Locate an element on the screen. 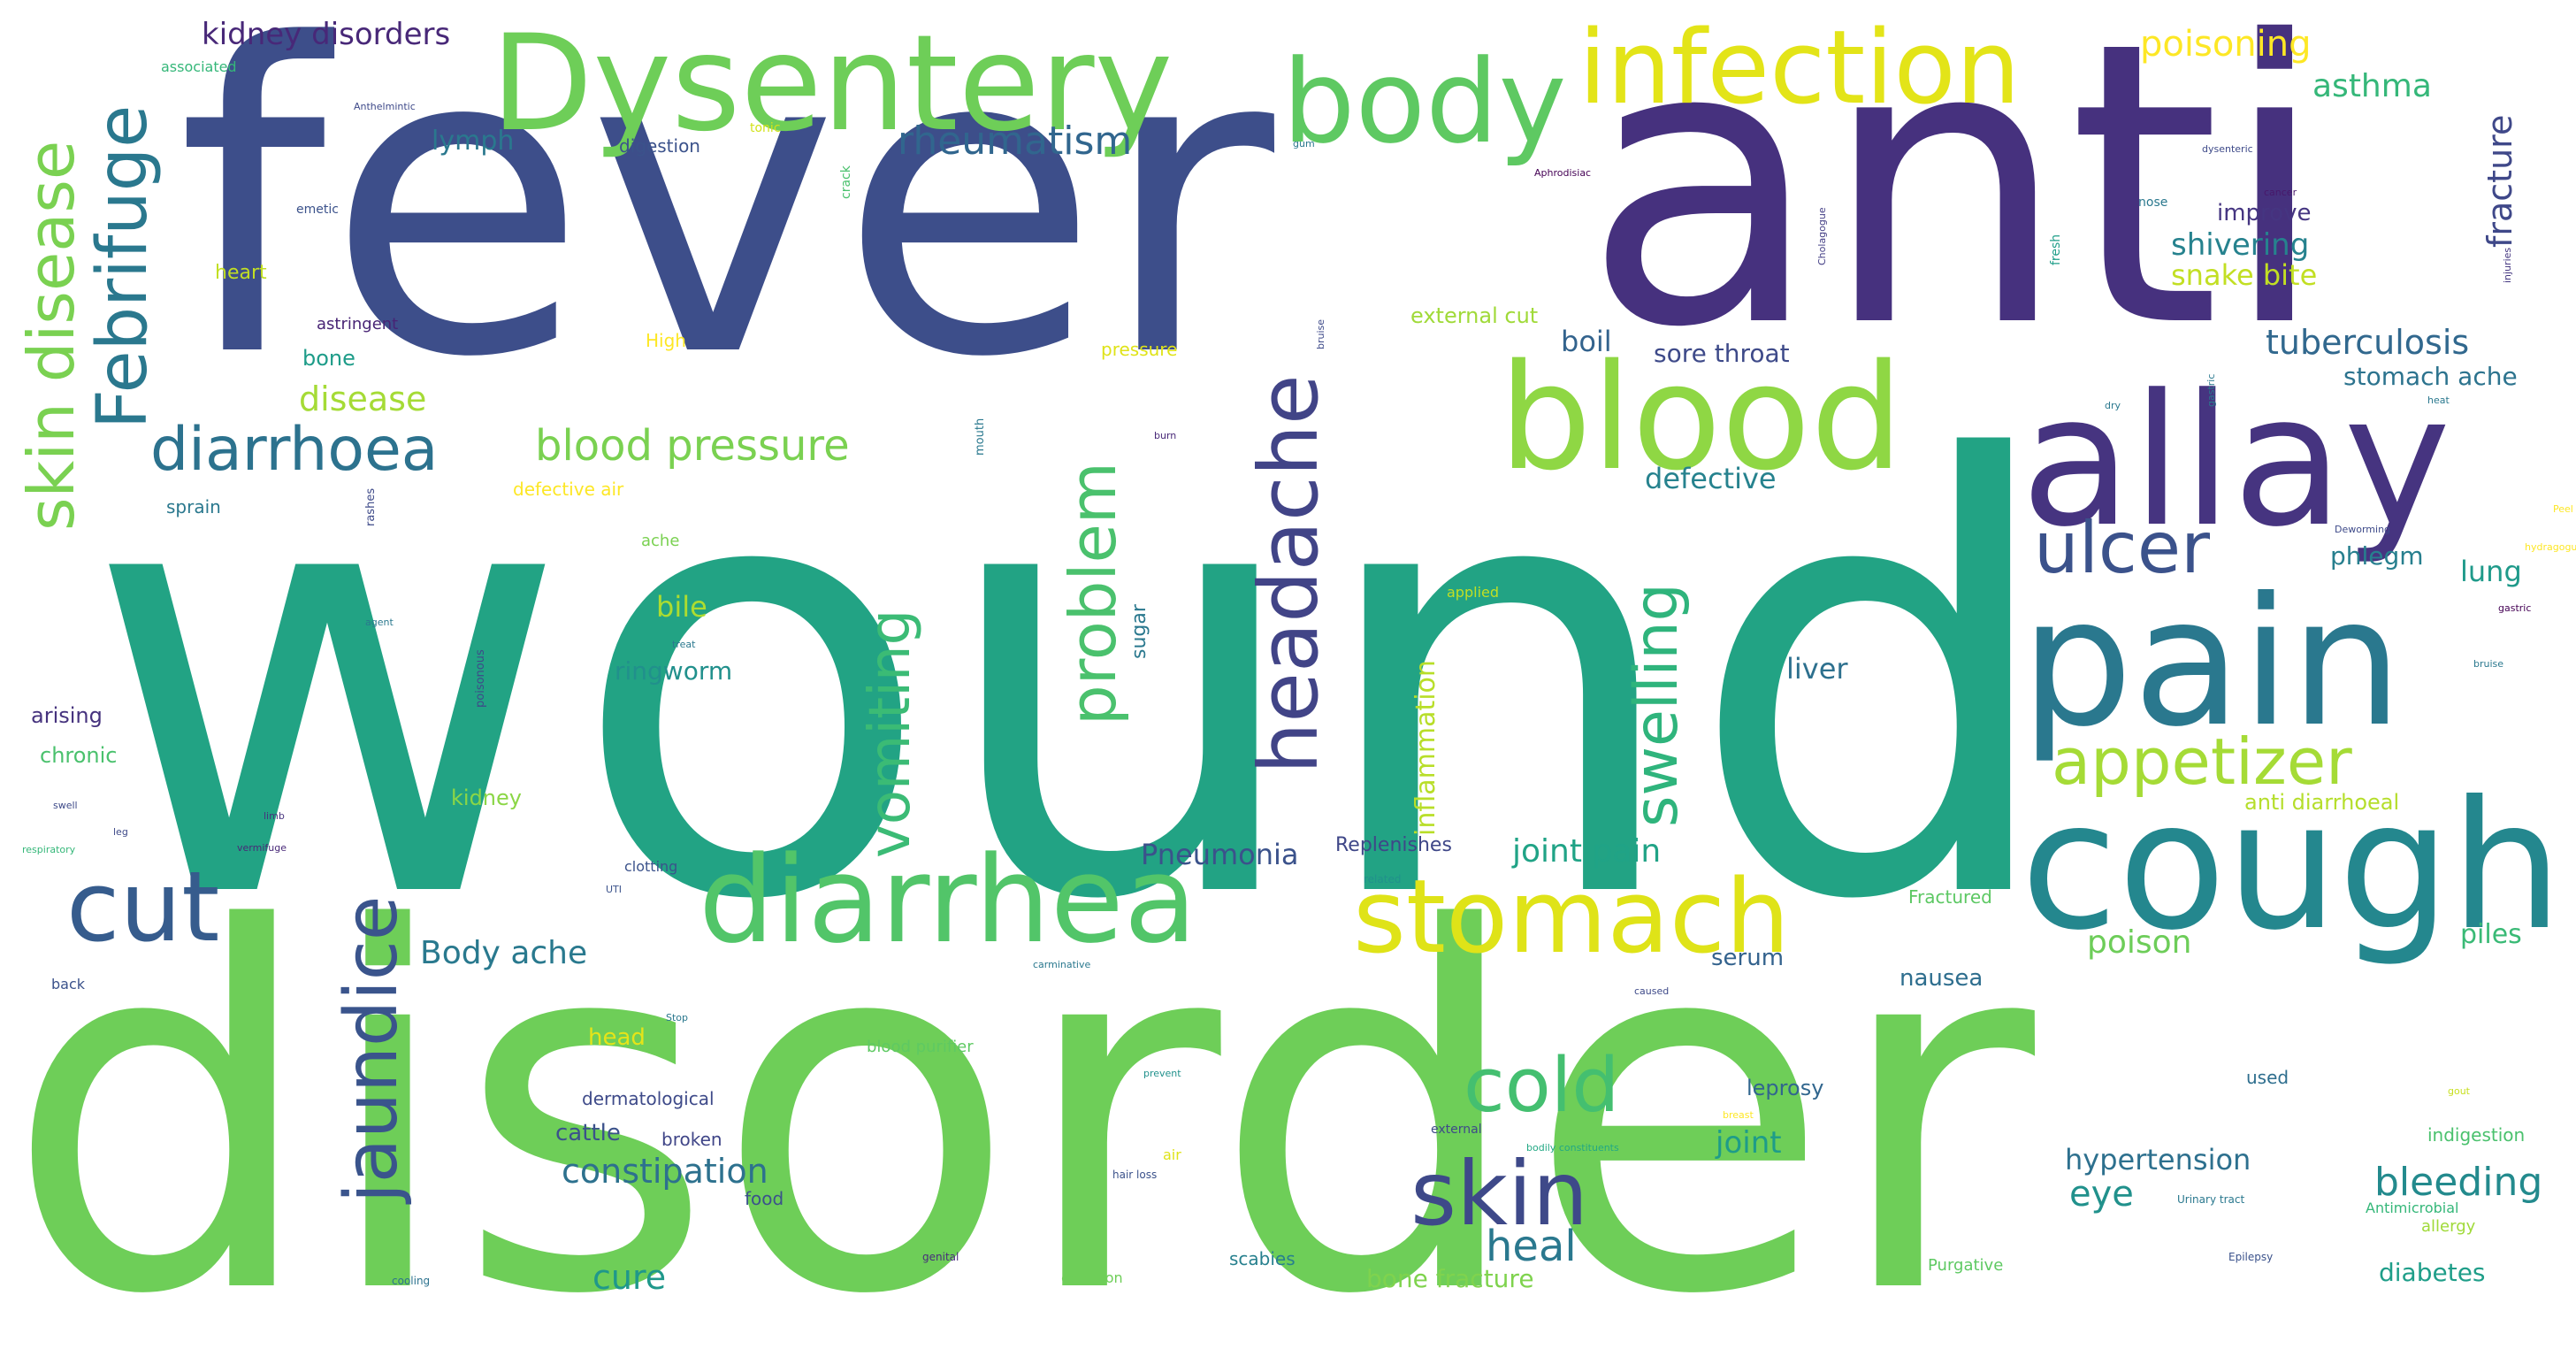 The width and height of the screenshot is (2576, 1349). word-infection: infection is located at coordinates (1799, 68).